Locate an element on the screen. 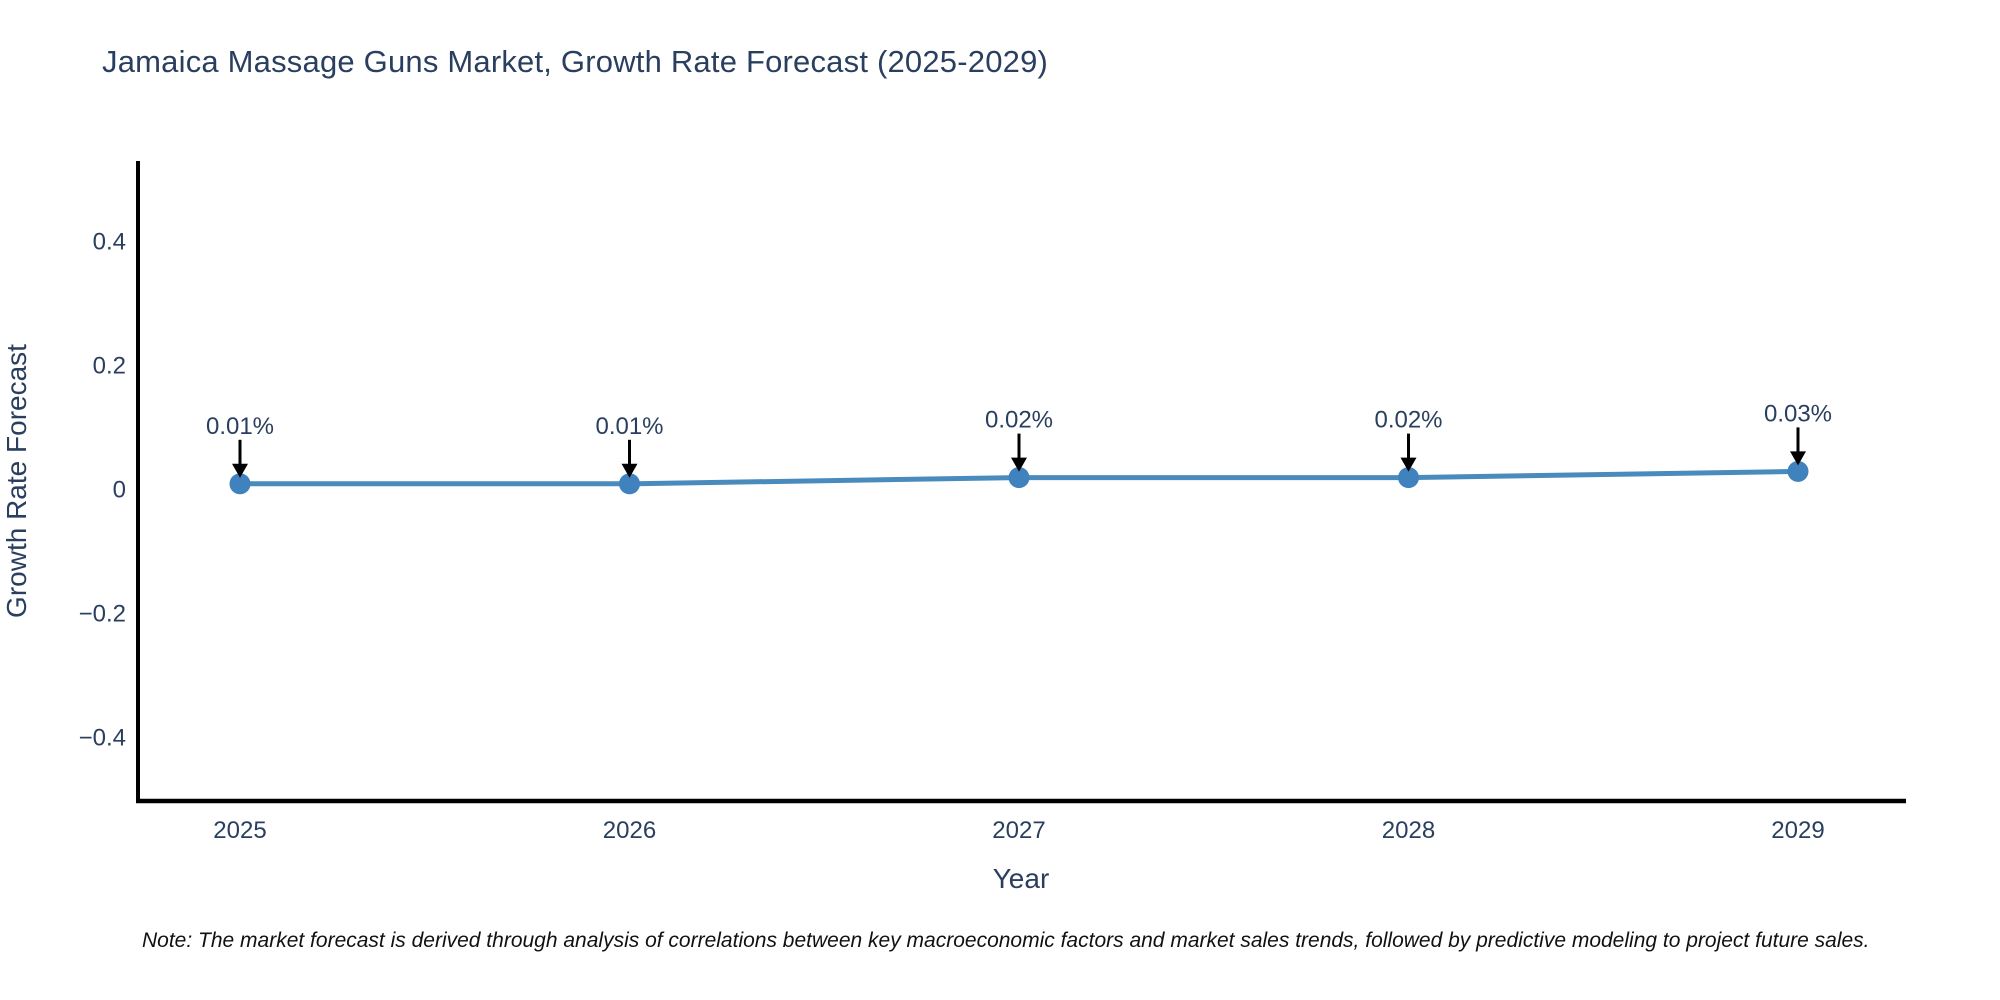  x-axis-title: Year is located at coordinates (1021, 878).